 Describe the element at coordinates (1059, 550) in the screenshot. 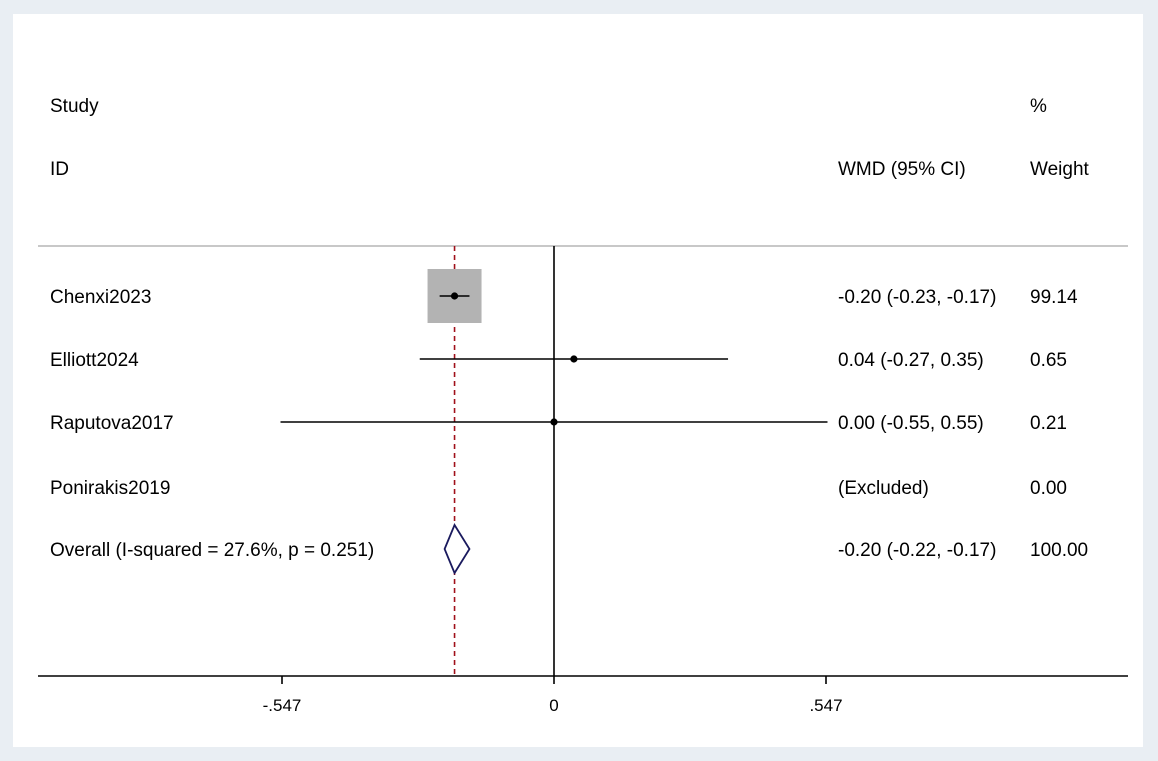

I see `overall-weight-text: 100.00` at that location.